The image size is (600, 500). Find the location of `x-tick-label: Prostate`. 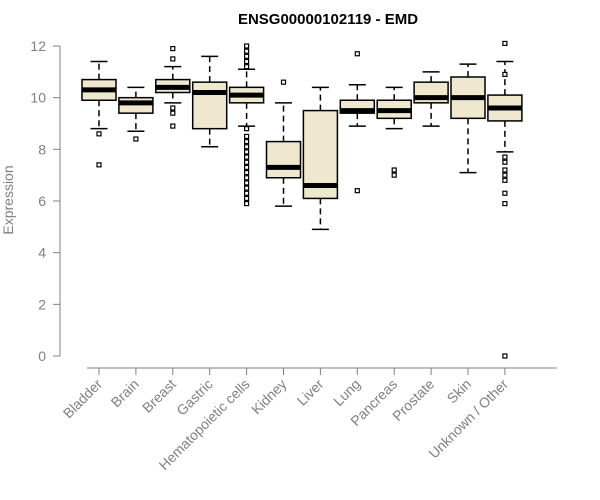

x-tick-label: Prostate is located at coordinates (413, 400).